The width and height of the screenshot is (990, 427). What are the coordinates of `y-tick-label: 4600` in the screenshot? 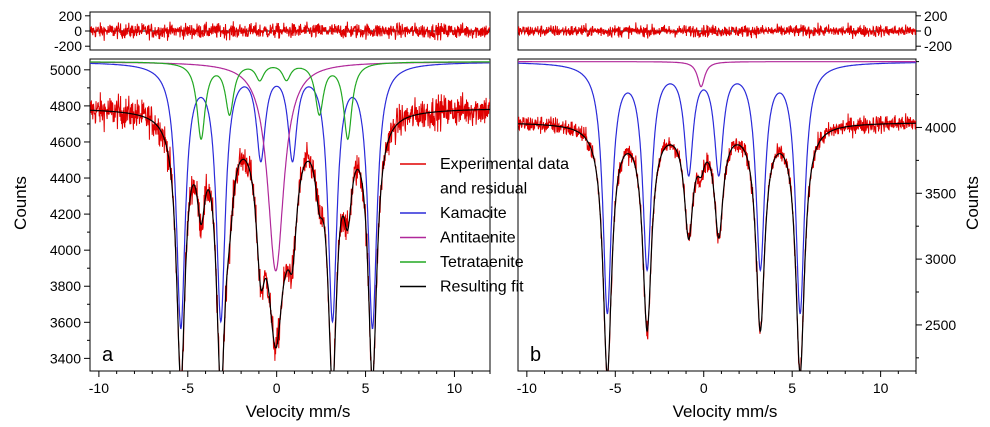 It's located at (65, 142).